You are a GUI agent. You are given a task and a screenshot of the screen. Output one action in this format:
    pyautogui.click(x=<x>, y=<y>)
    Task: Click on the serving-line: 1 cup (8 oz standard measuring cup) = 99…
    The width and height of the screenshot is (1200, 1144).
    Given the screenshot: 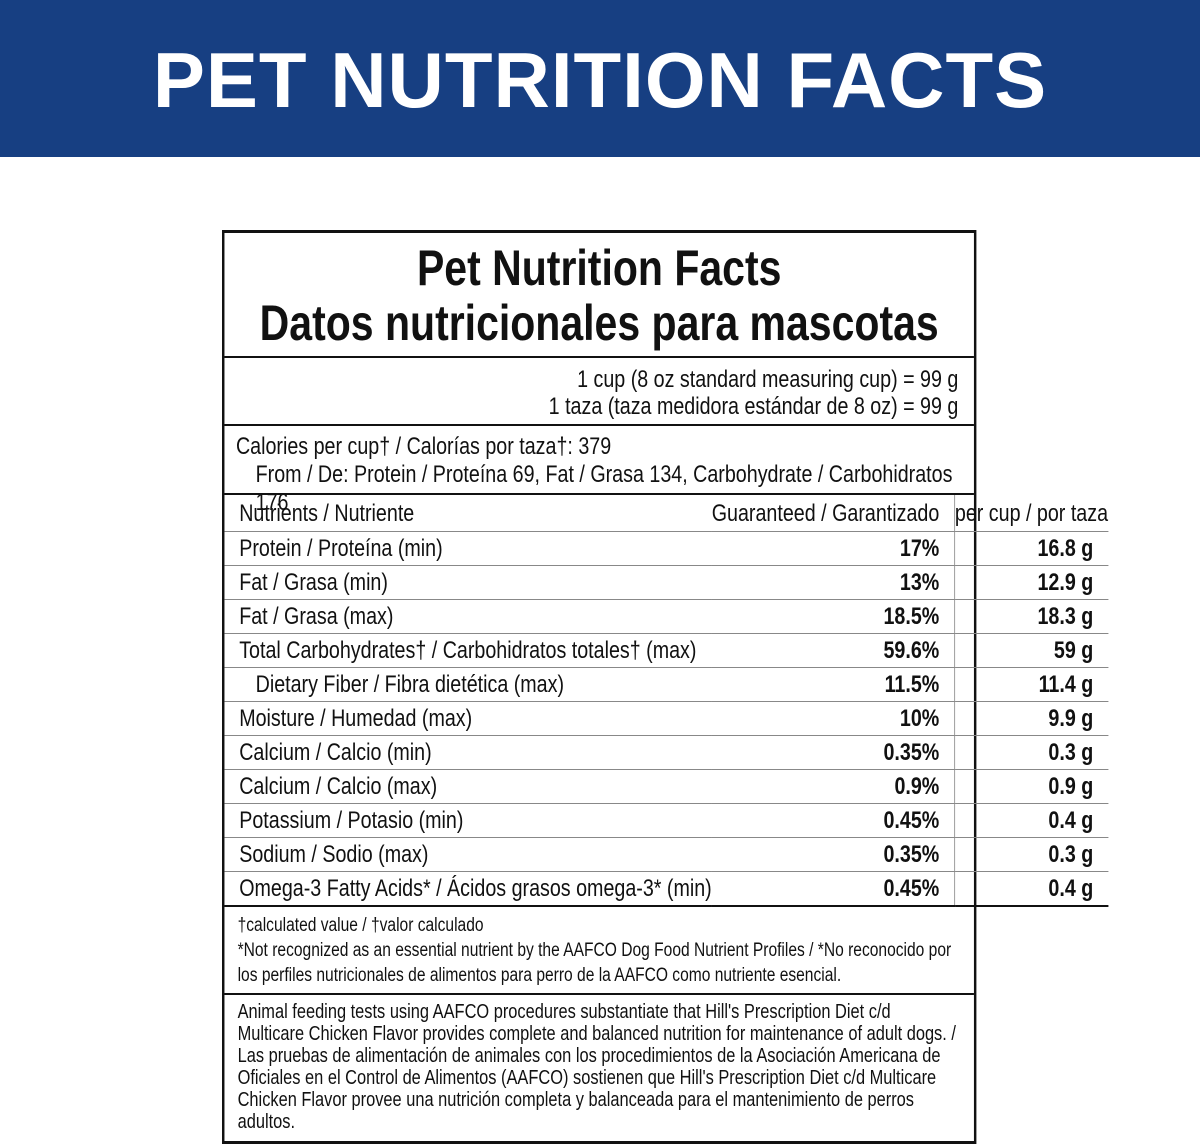 What is the action you would take?
    pyautogui.click(x=768, y=379)
    